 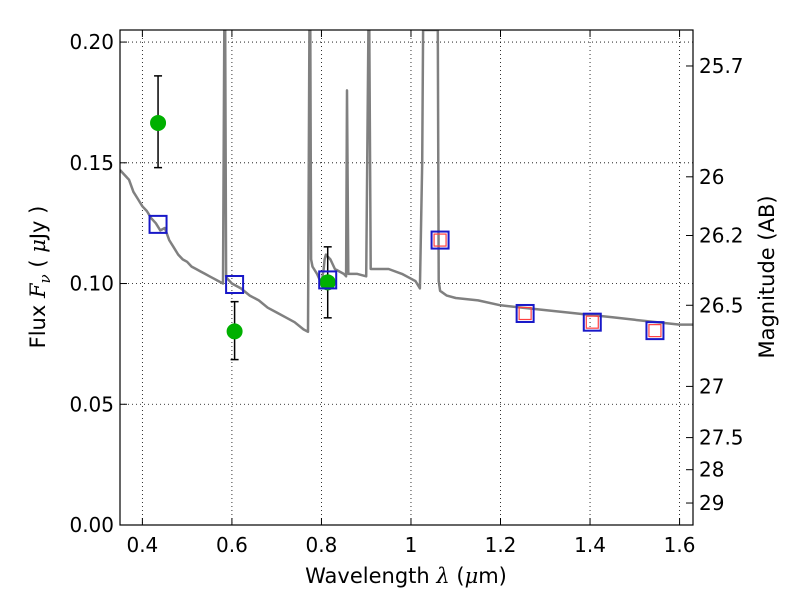 What do you see at coordinates (91, 163) in the screenshot?
I see `y-tick-label: 0.15` at bounding box center [91, 163].